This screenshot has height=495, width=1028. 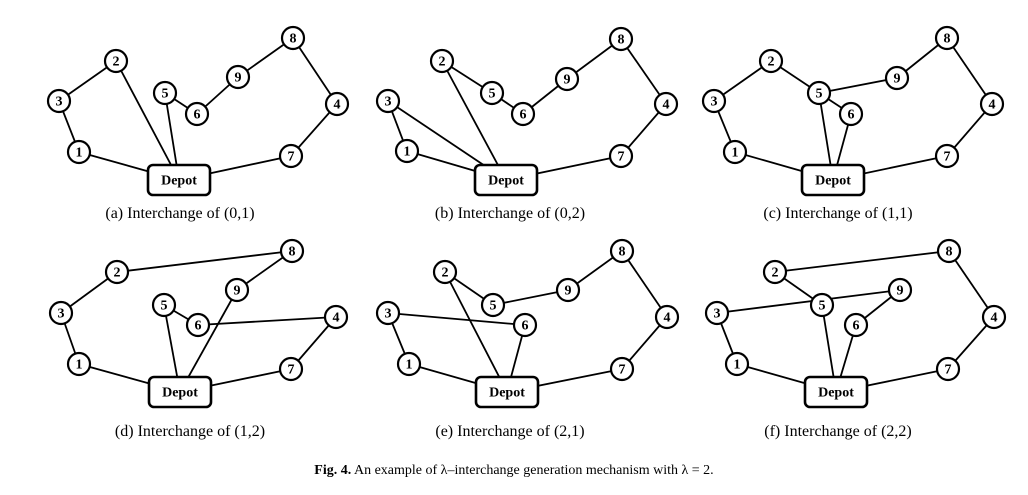 I want to click on panel-caption-e: (e) Interchange of (2,1), so click(x=509, y=431).